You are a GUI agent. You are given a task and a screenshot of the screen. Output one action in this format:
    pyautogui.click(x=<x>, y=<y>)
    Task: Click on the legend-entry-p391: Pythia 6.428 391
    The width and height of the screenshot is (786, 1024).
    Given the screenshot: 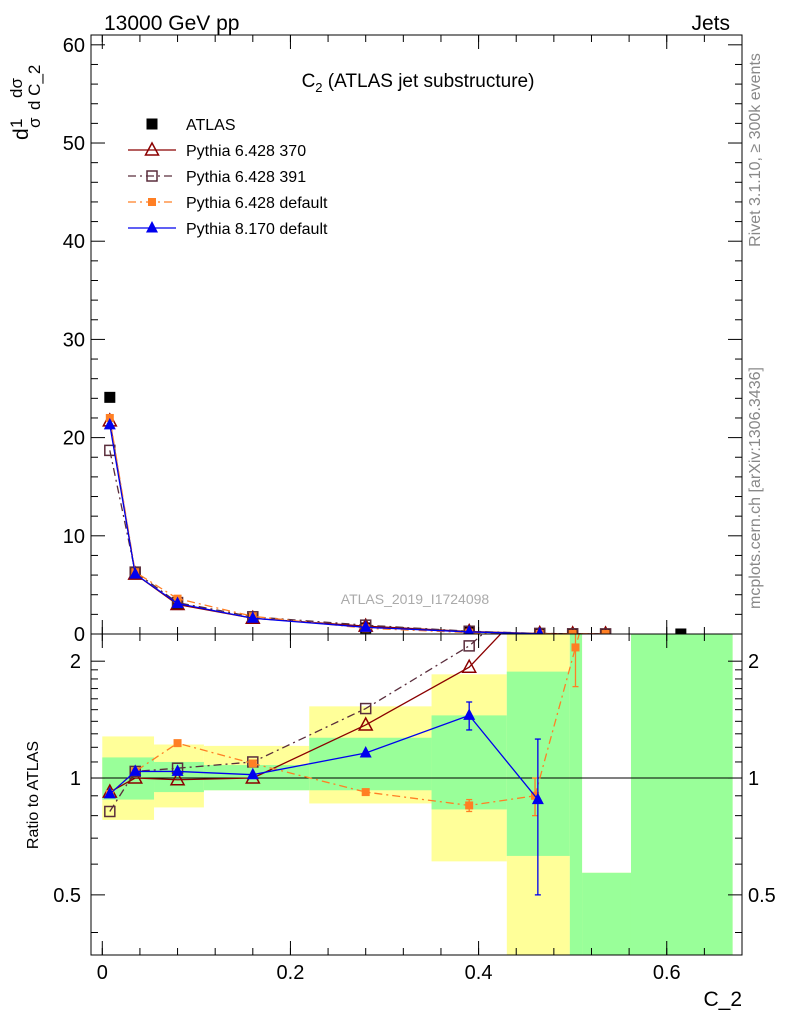 What is the action you would take?
    pyautogui.click(x=217, y=177)
    